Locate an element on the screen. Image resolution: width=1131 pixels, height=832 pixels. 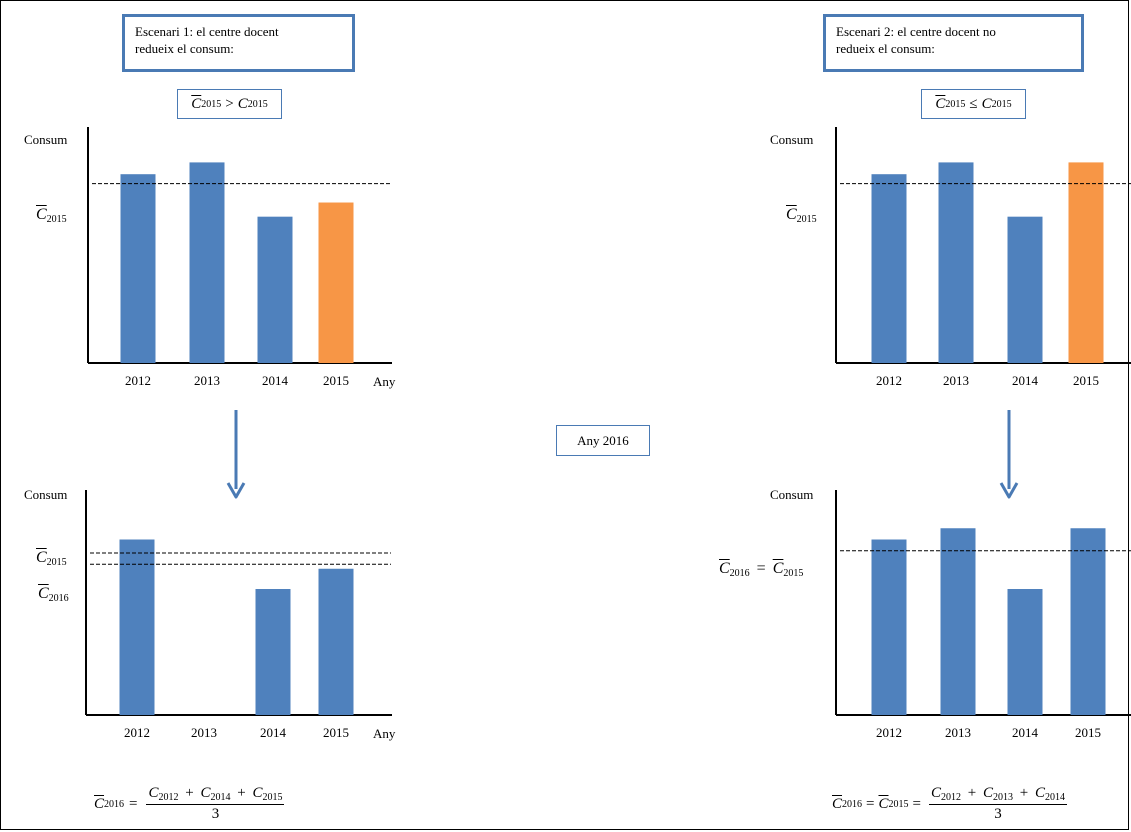
condition-operator: > is located at coordinates (229, 103).